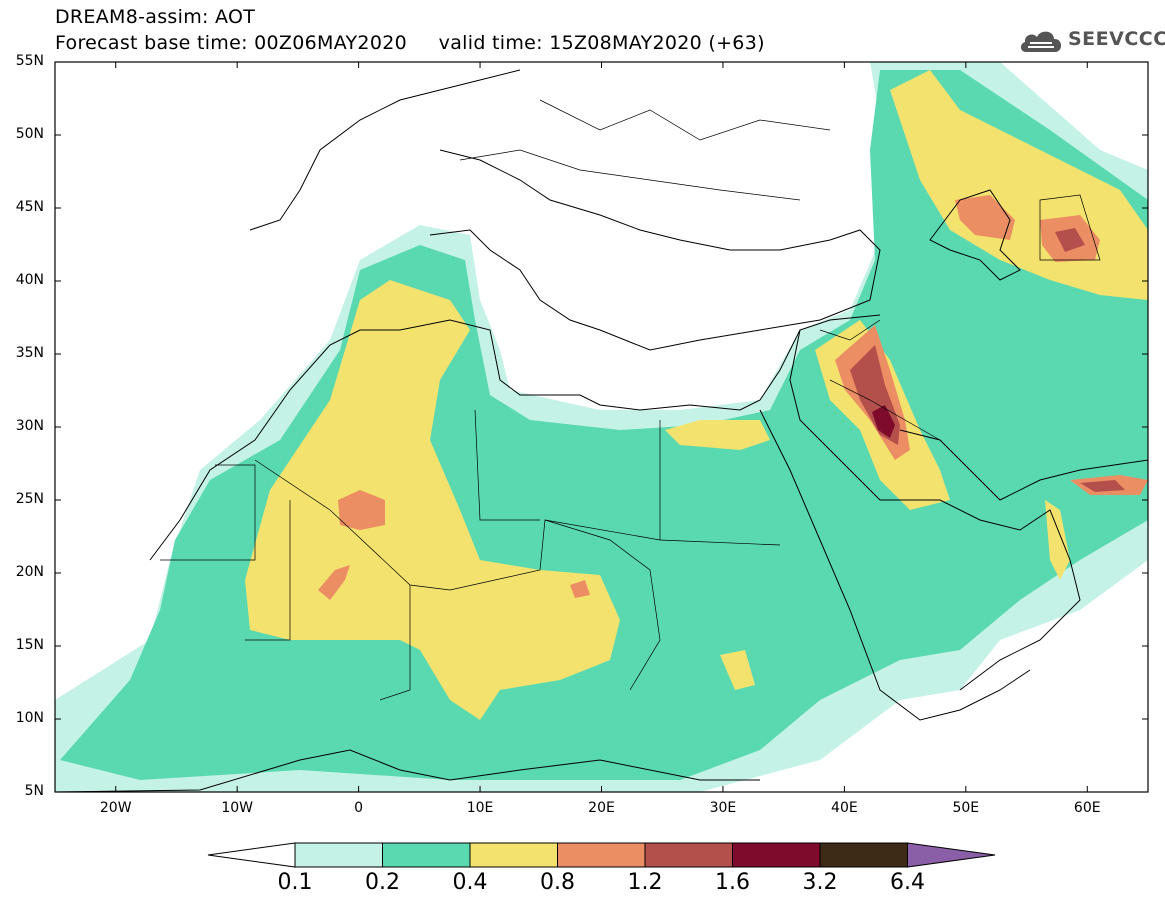  Describe the element at coordinates (29, 499) in the screenshot. I see `lat-label: 25N` at that location.